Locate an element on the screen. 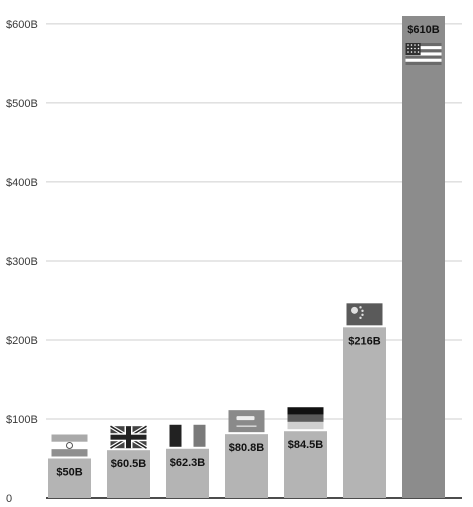  y-tick-label: $400B is located at coordinates (22, 183).